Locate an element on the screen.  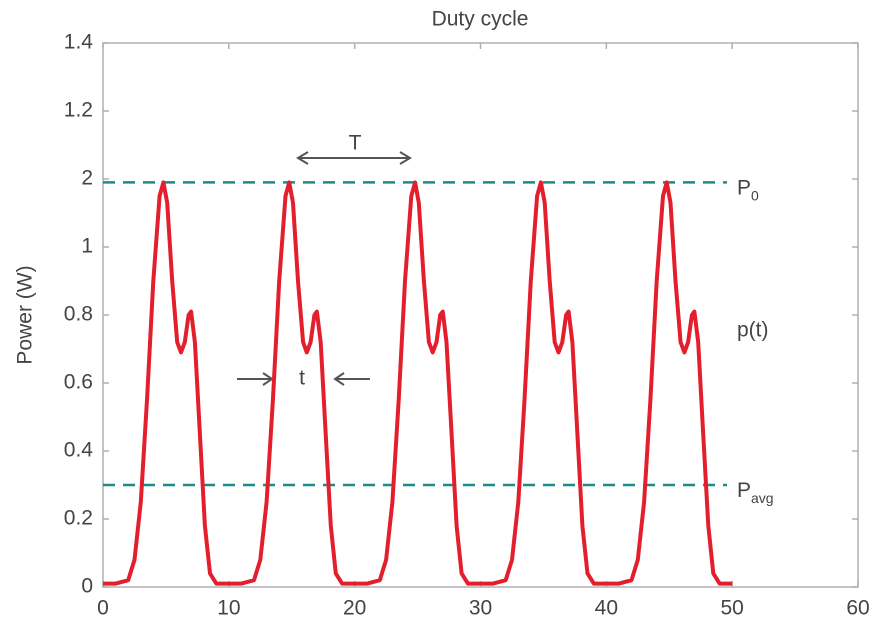
y-tick-label: 1.4 is located at coordinates (79, 42).